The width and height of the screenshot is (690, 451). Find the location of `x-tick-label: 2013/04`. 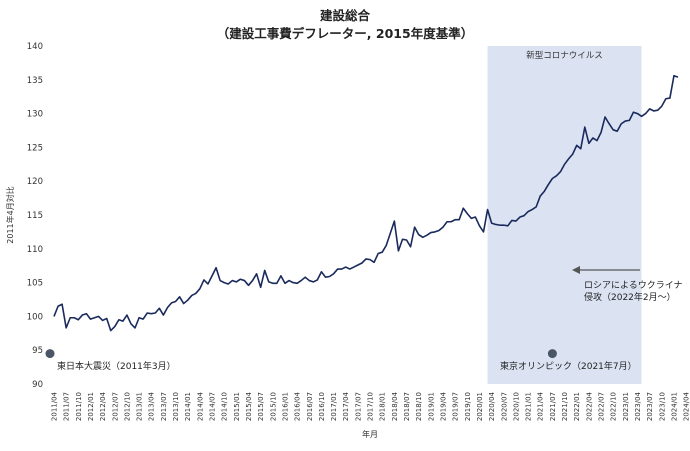

x-tick-label: 2013/04 is located at coordinates (152, 406).